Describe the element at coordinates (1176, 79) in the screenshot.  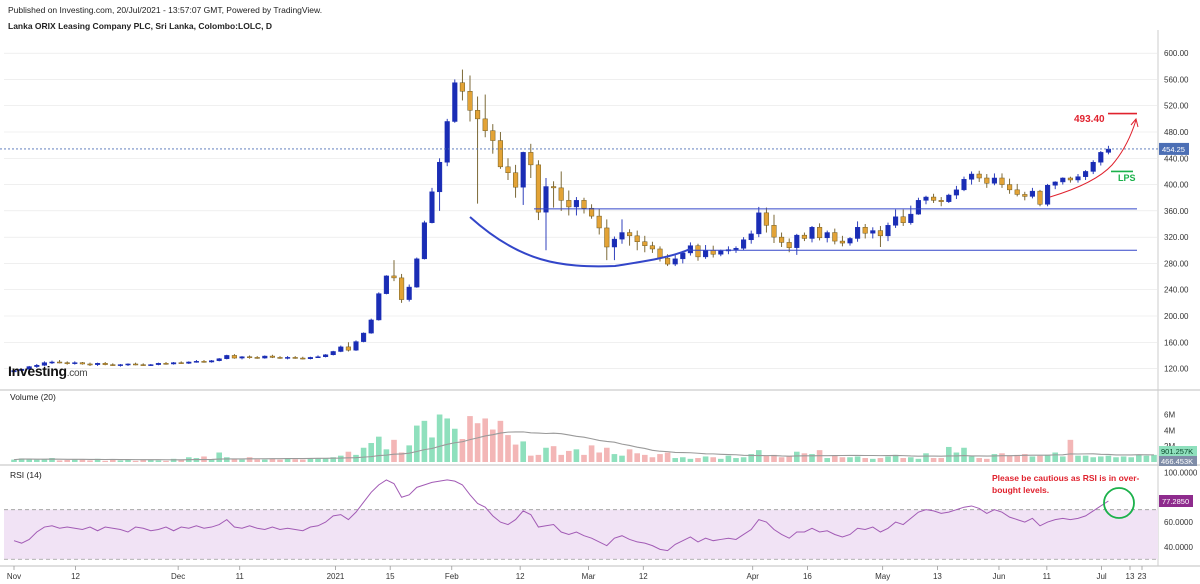
I see `price-tick-label: 560.00` at that location.